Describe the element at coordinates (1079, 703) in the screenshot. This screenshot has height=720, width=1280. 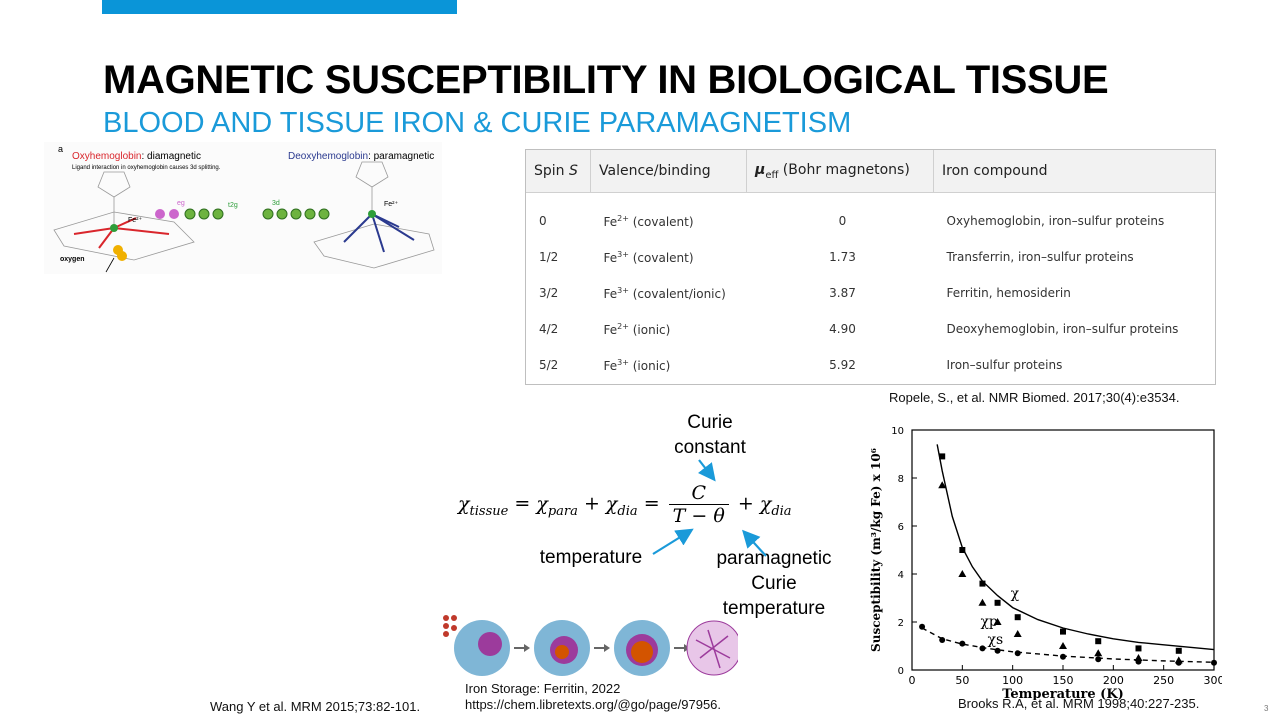
I see `citation-brooks: Brooks R.A, et al. MRM 1998;40:227-235.` at that location.